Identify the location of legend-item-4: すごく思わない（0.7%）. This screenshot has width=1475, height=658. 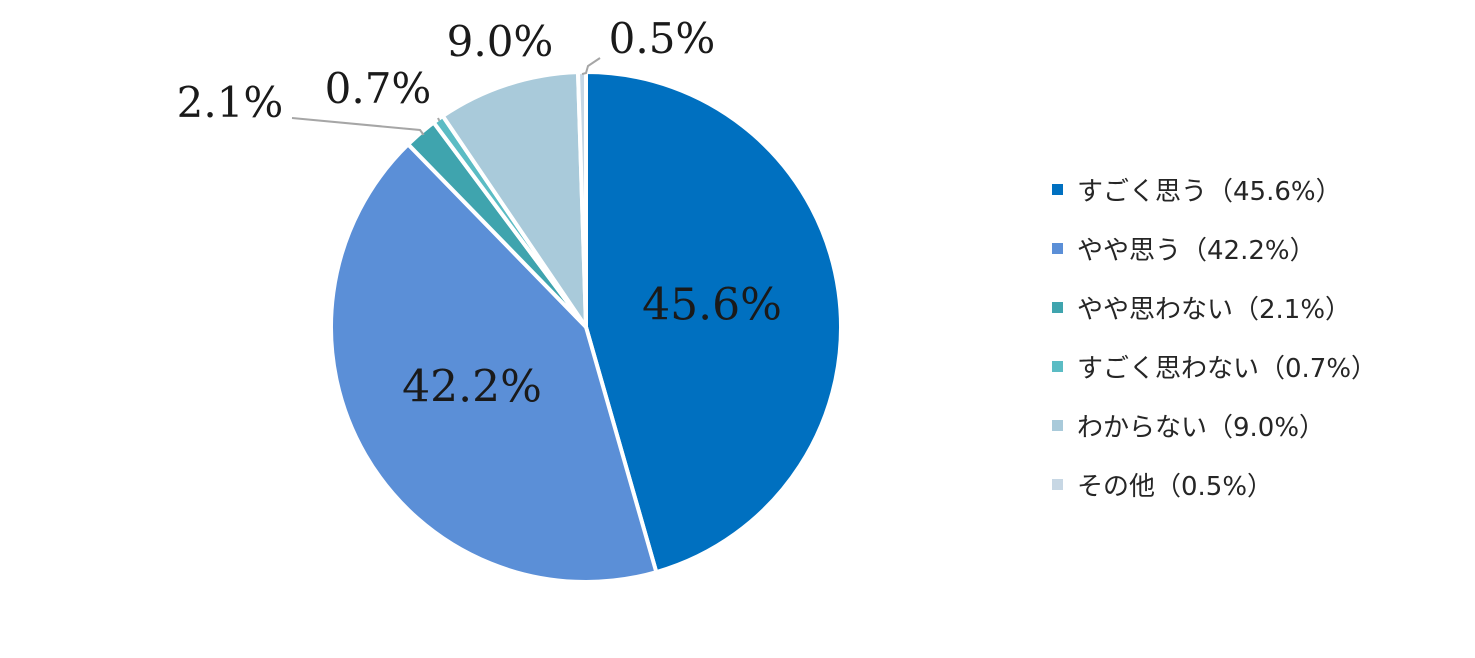
(1257, 366).